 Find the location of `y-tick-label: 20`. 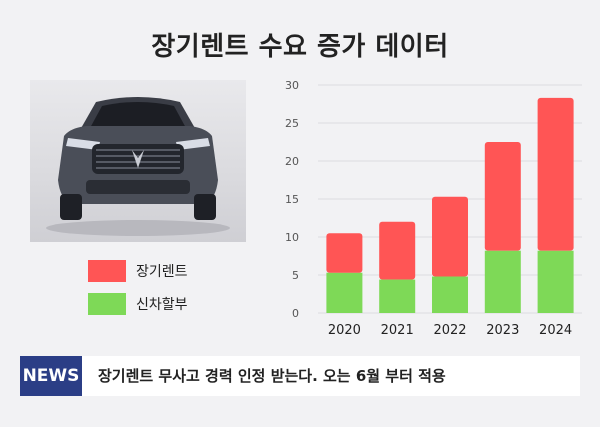

y-tick-label: 20 is located at coordinates (292, 161).